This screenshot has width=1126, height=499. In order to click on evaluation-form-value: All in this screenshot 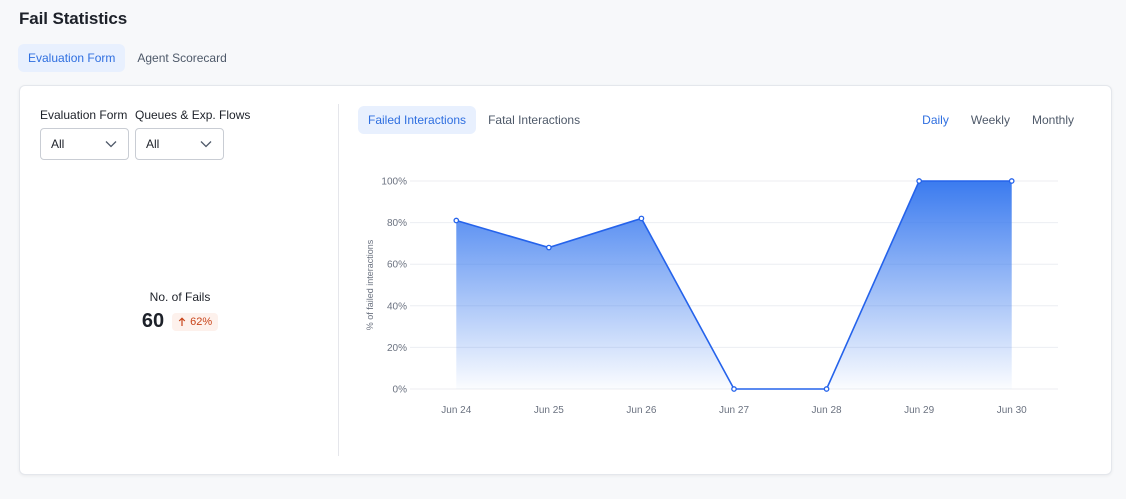, I will do `click(58, 144)`.